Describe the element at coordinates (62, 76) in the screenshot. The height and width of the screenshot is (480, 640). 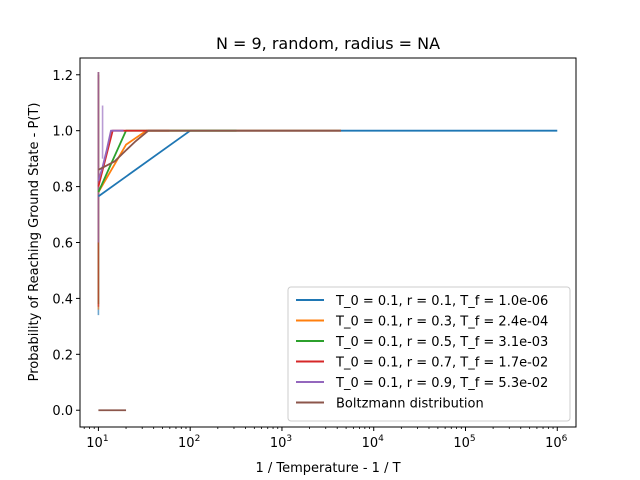
I see `y-tick-label: 1.2` at that location.